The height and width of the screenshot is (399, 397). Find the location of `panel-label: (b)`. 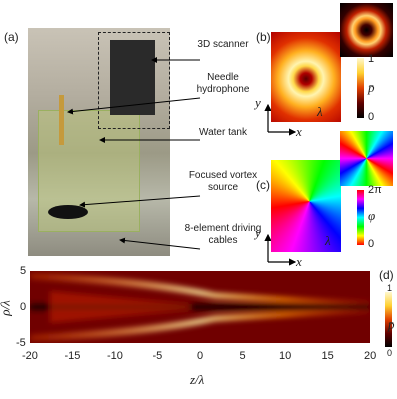

panel-label: (b) is located at coordinates (263, 37).